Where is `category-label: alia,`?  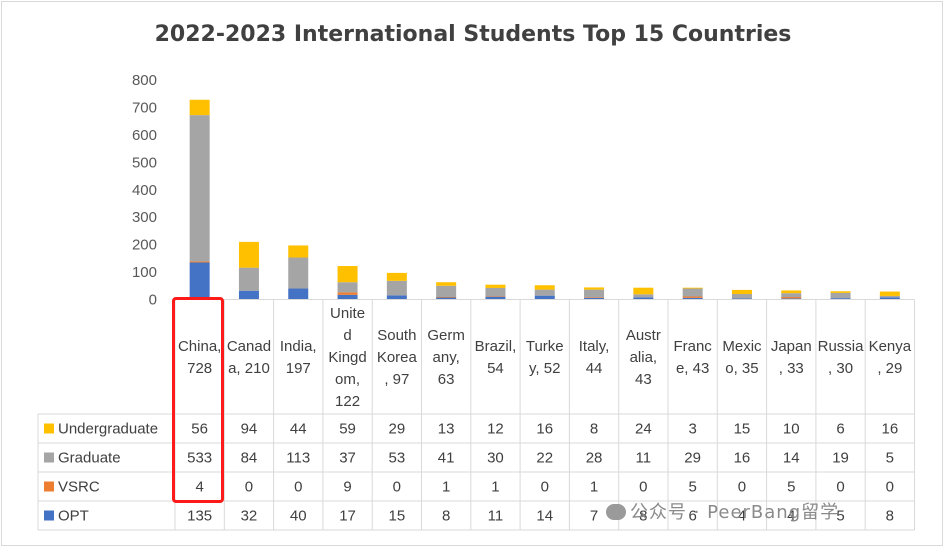
category-label: alia, is located at coordinates (644, 357).